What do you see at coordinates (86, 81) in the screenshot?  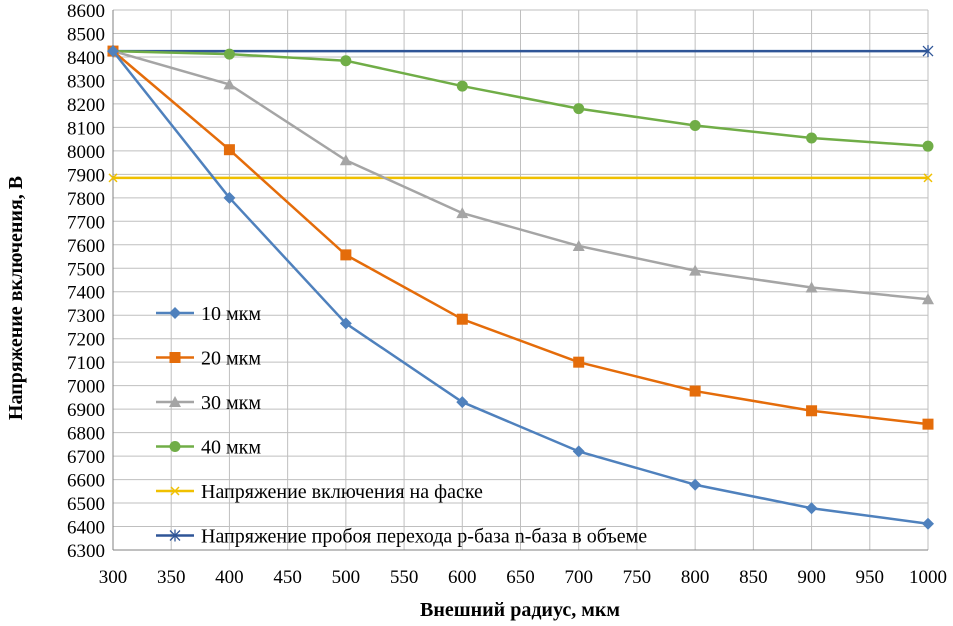 I see `y-tick-label: 8300` at bounding box center [86, 81].